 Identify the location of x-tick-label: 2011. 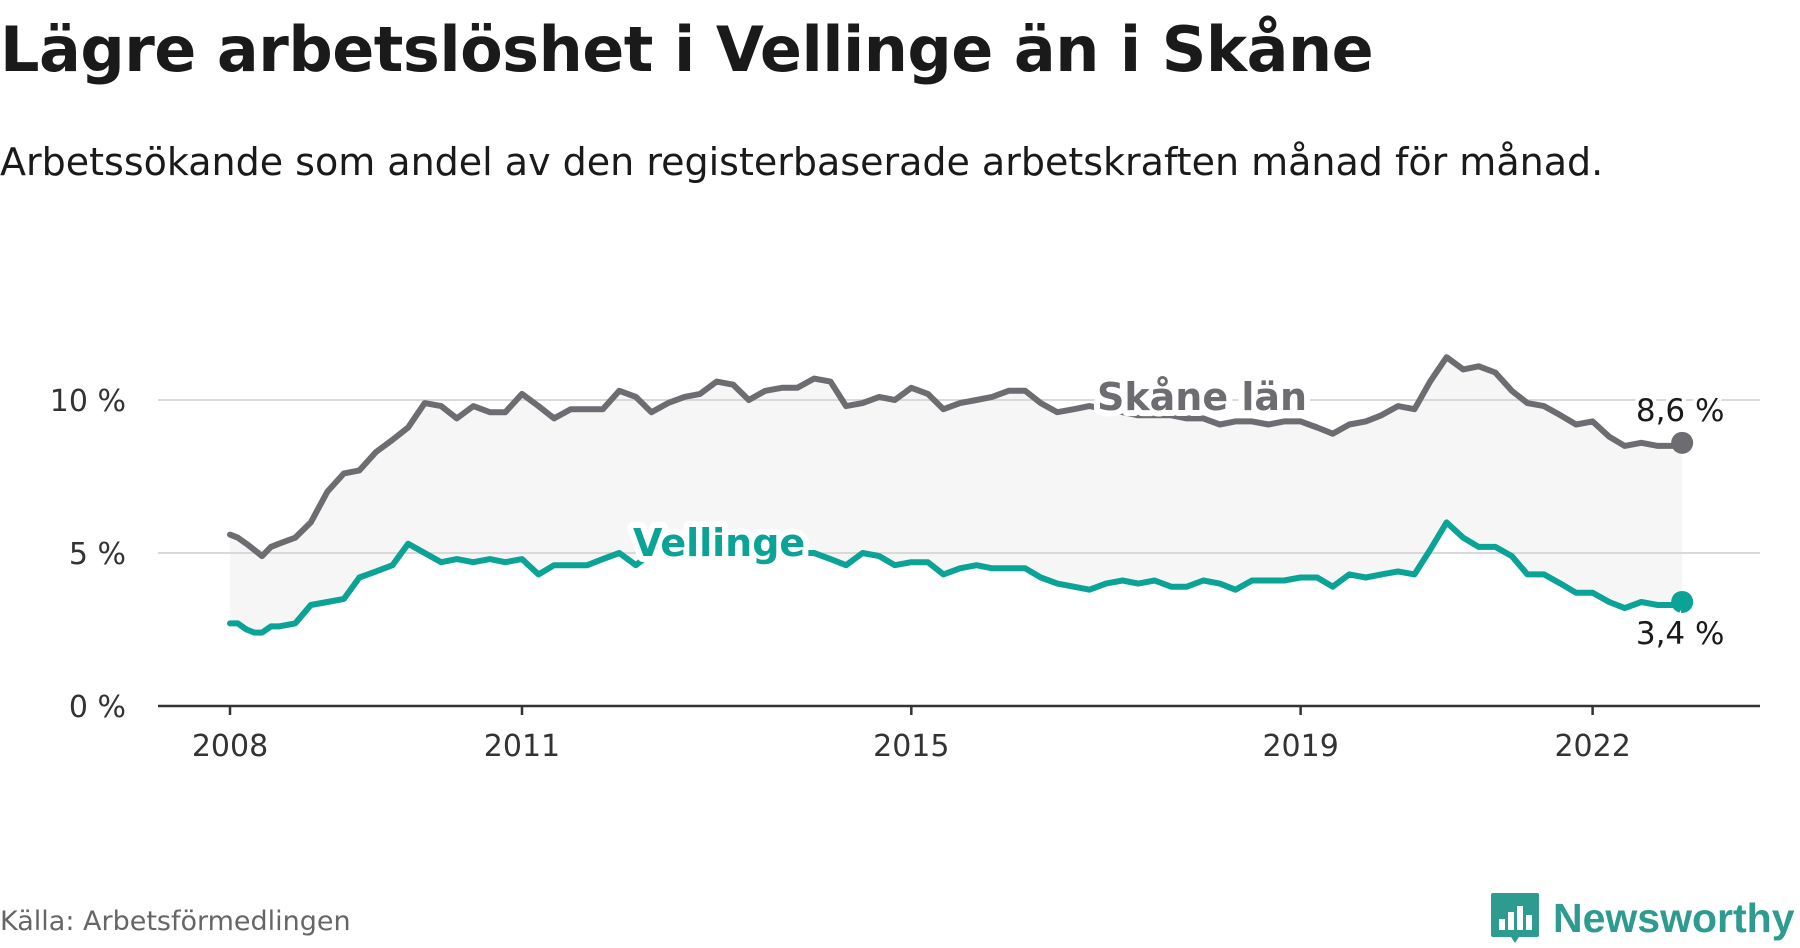
(522, 746).